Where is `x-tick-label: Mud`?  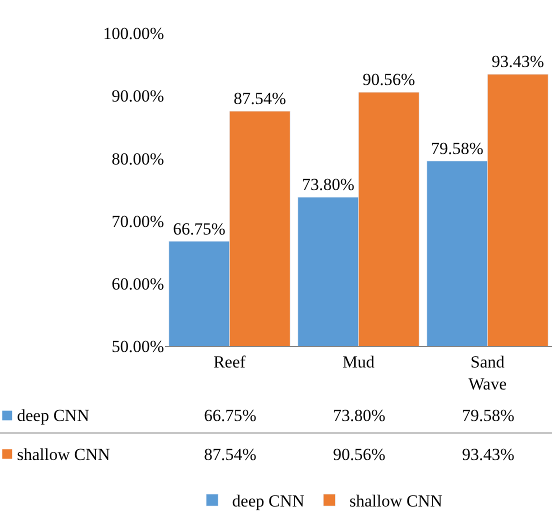
x-tick-label: Mud is located at coordinates (359, 362).